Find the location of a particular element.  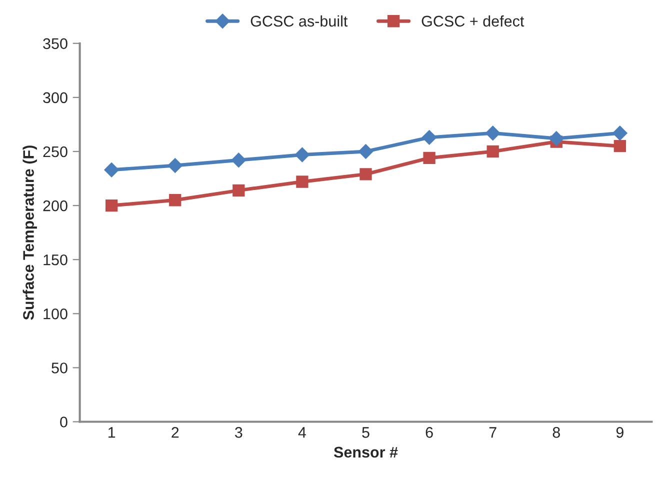

x-tick-label: 5 is located at coordinates (366, 432).